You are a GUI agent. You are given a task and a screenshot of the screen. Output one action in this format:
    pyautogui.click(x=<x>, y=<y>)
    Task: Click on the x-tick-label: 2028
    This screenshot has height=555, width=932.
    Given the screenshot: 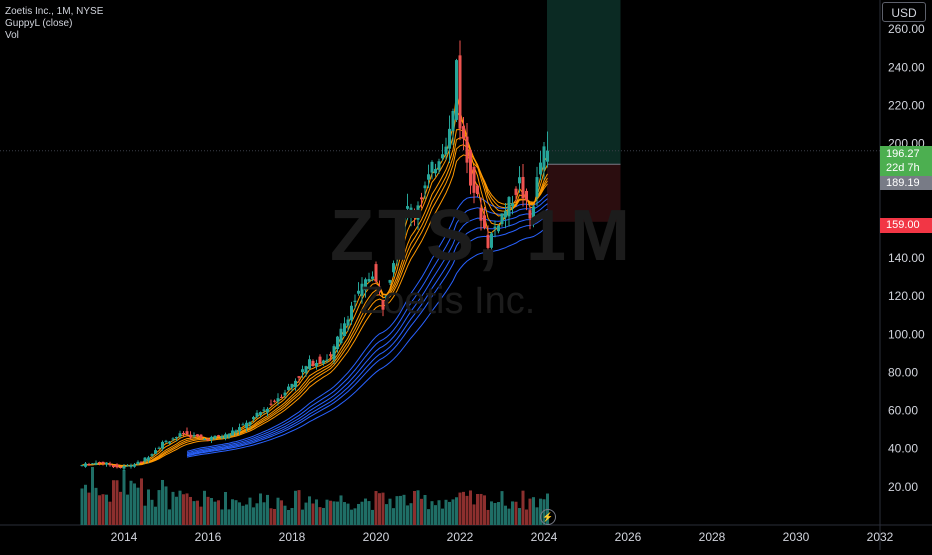 What is the action you would take?
    pyautogui.click(x=712, y=537)
    